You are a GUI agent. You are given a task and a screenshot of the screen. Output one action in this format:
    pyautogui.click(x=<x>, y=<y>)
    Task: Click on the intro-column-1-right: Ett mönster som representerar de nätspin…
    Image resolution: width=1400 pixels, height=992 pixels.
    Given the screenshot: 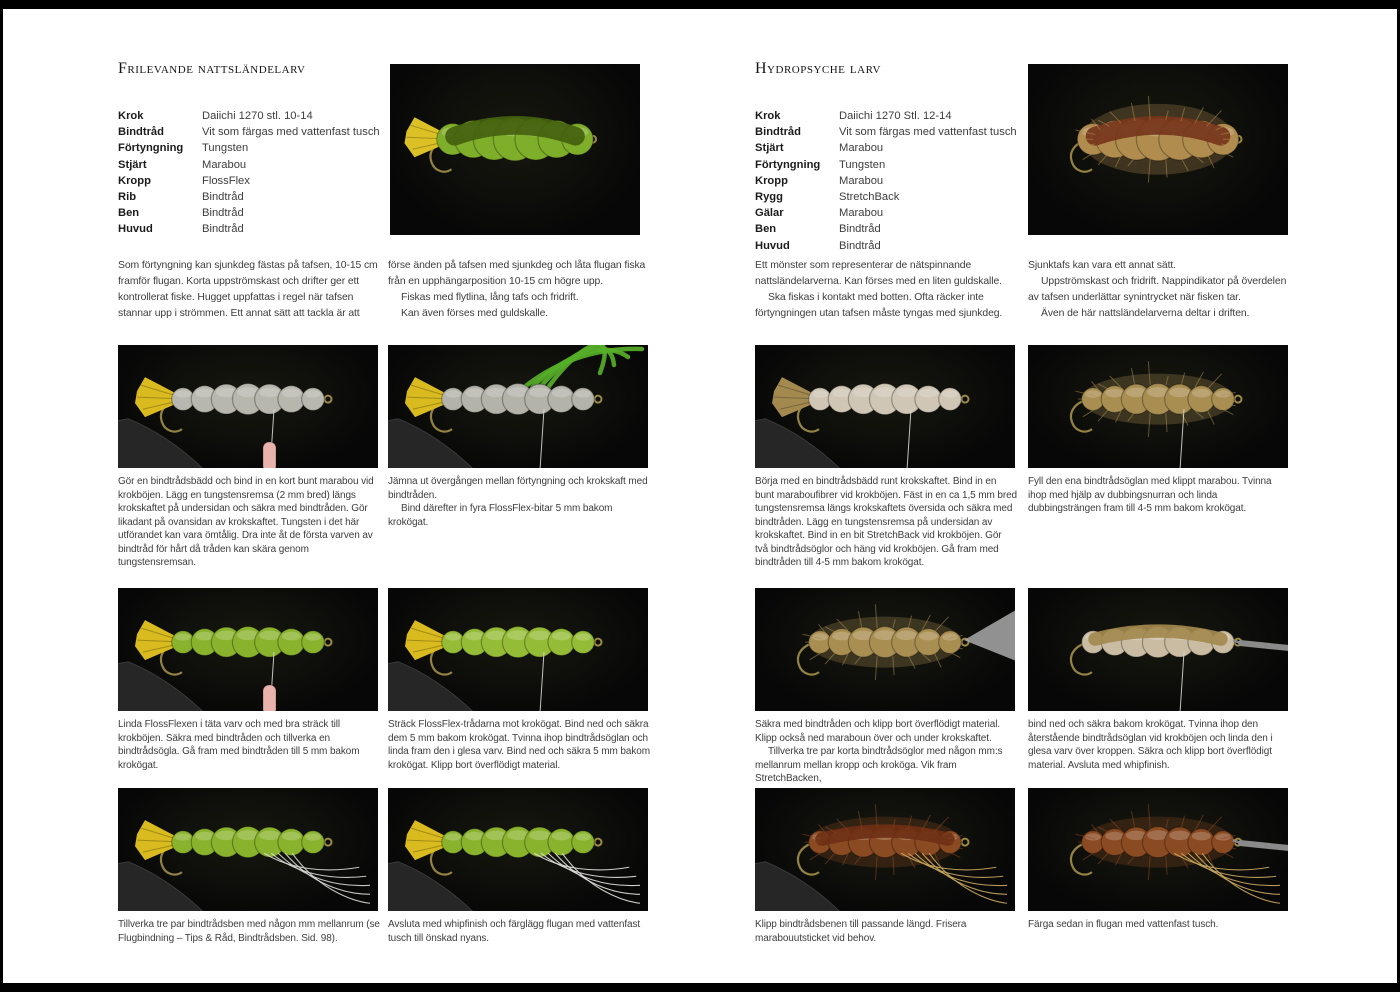 What is the action you would take?
    pyautogui.click(x=888, y=290)
    